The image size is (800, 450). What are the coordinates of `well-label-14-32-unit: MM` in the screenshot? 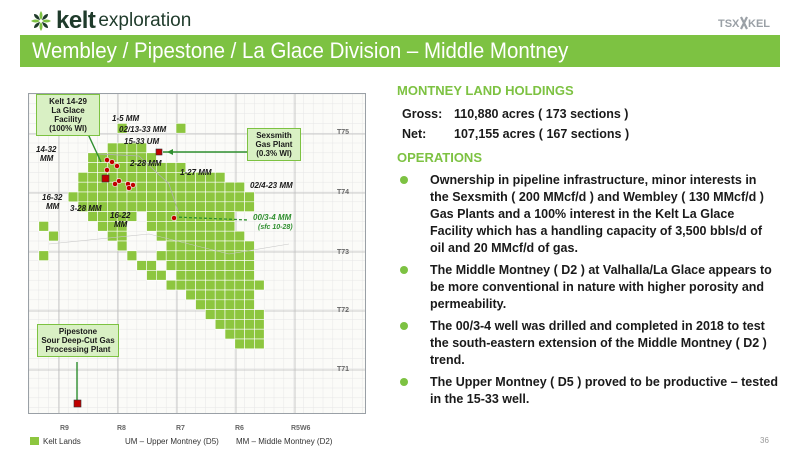 It's located at (47, 158).